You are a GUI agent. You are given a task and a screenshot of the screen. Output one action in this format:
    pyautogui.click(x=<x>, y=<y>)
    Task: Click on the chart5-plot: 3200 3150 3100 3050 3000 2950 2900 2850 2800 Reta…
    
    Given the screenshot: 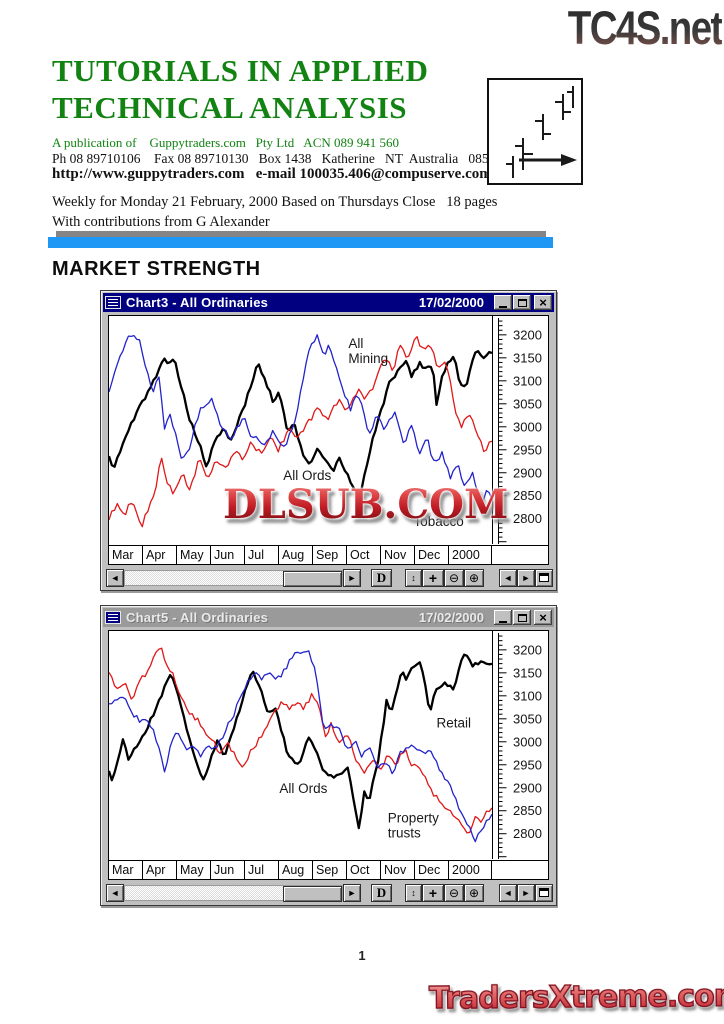 What is the action you would take?
    pyautogui.click(x=325, y=745)
    